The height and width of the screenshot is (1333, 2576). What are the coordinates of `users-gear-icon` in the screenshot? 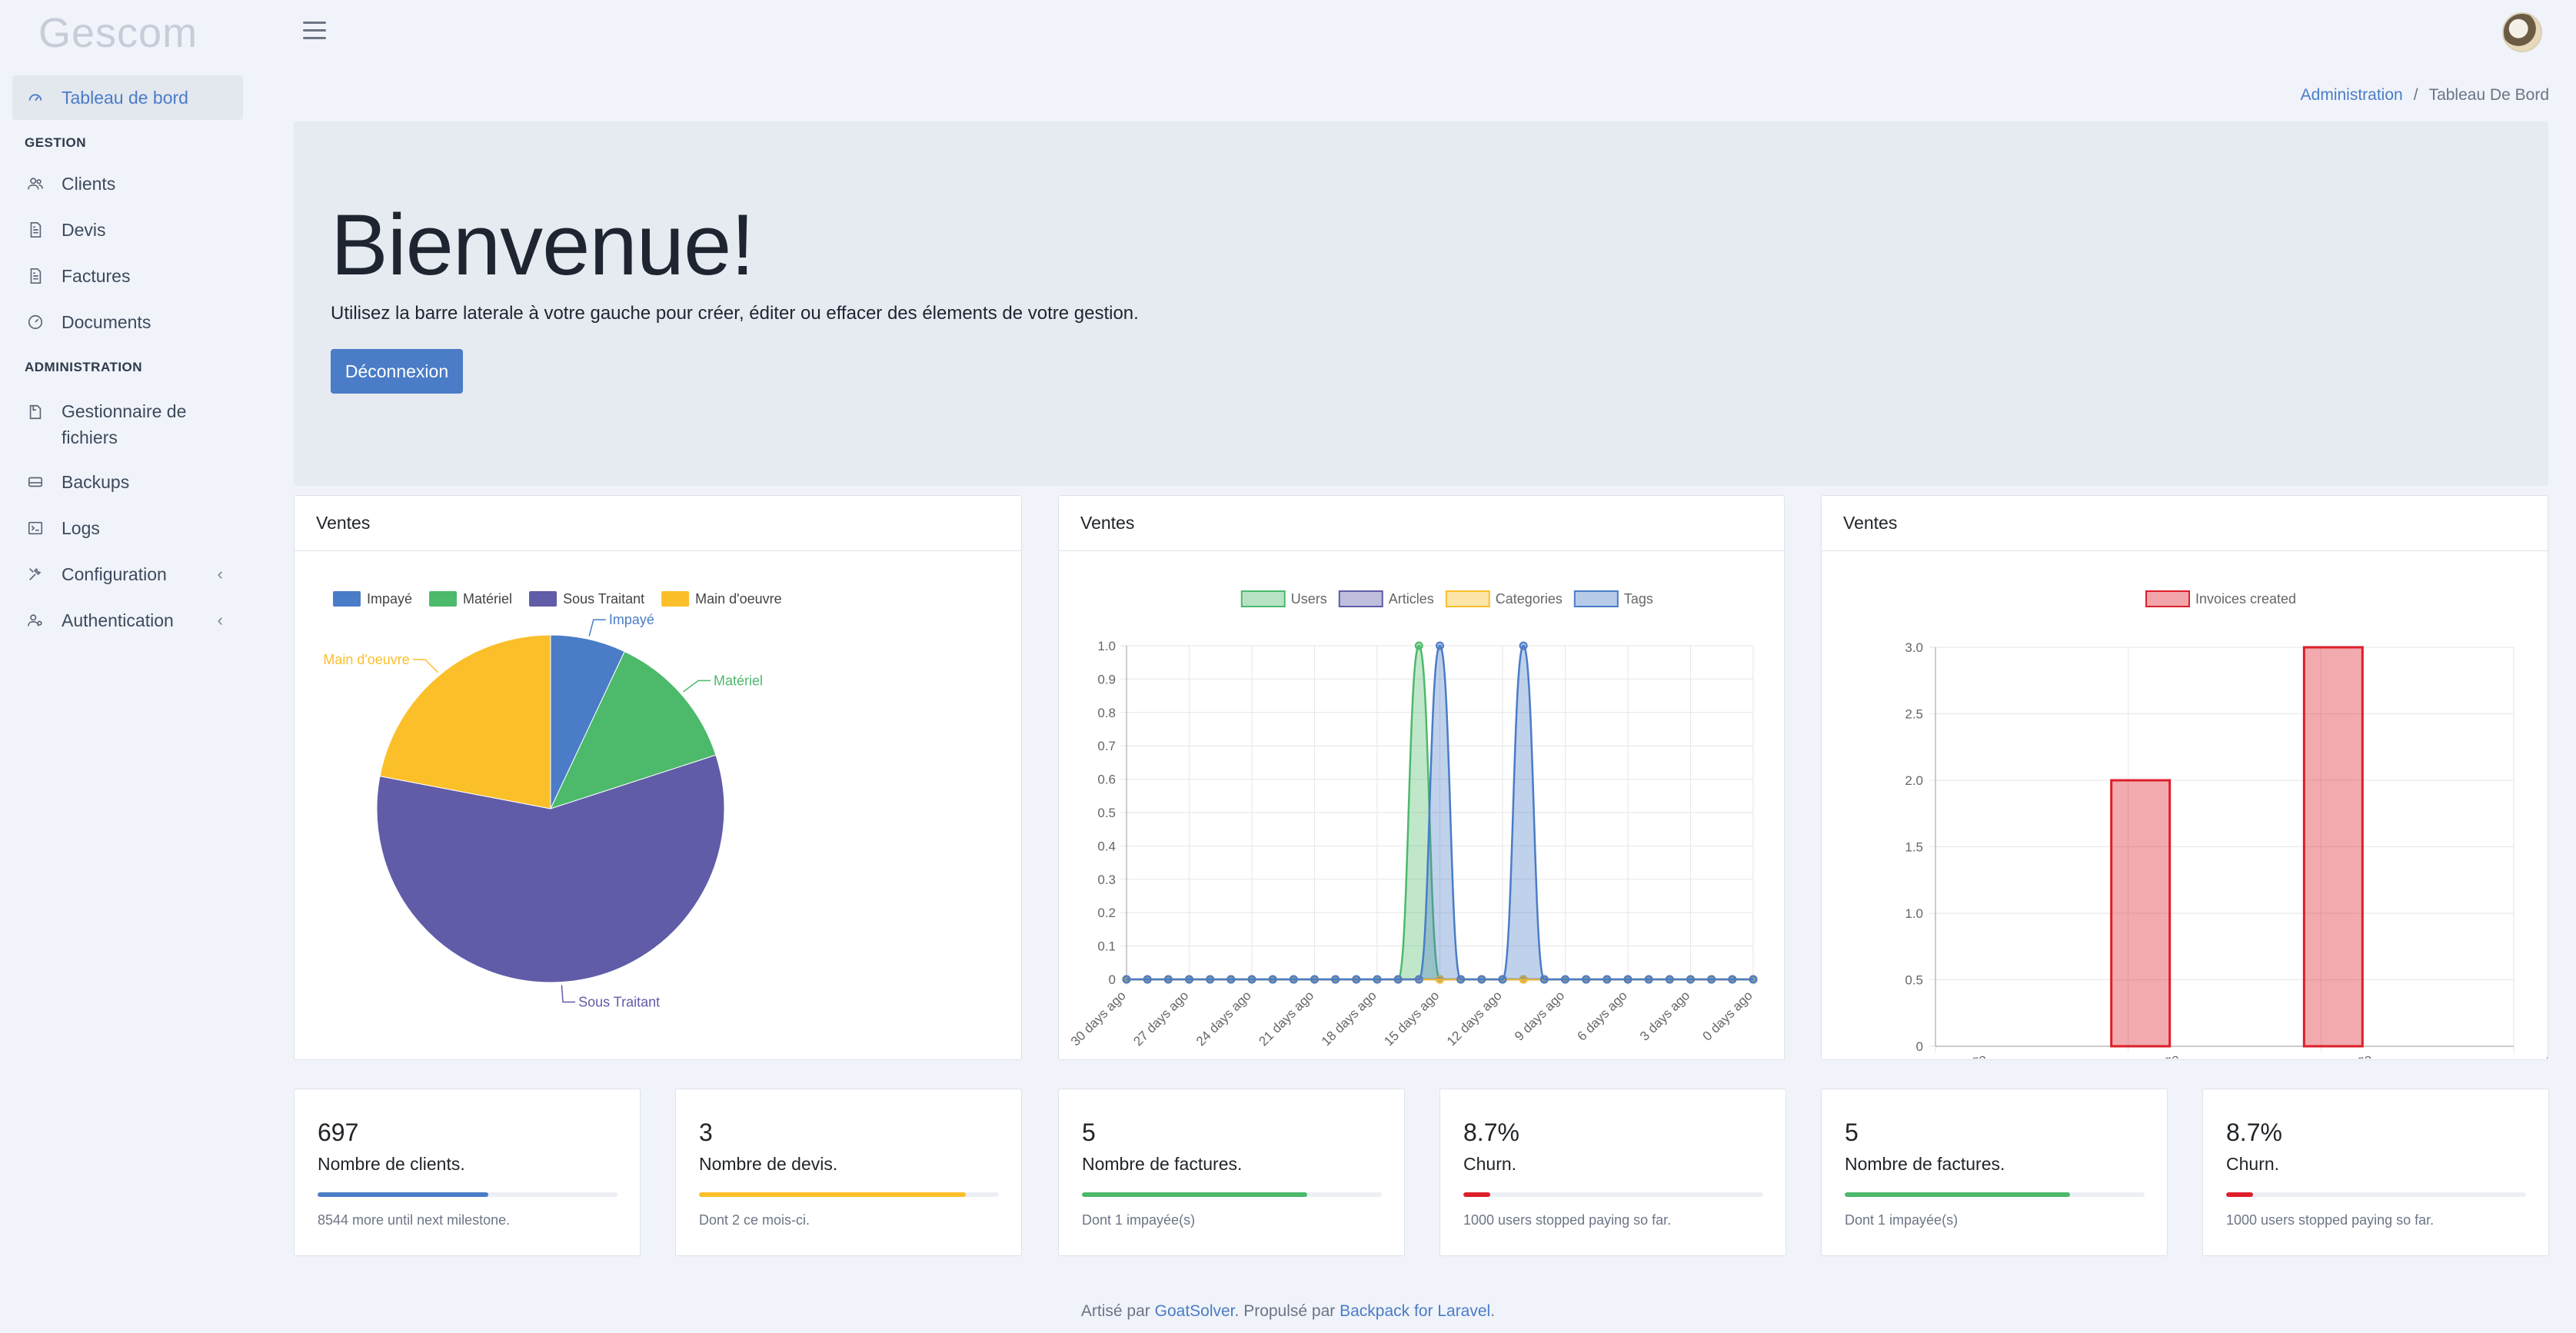 It's located at (35, 620).